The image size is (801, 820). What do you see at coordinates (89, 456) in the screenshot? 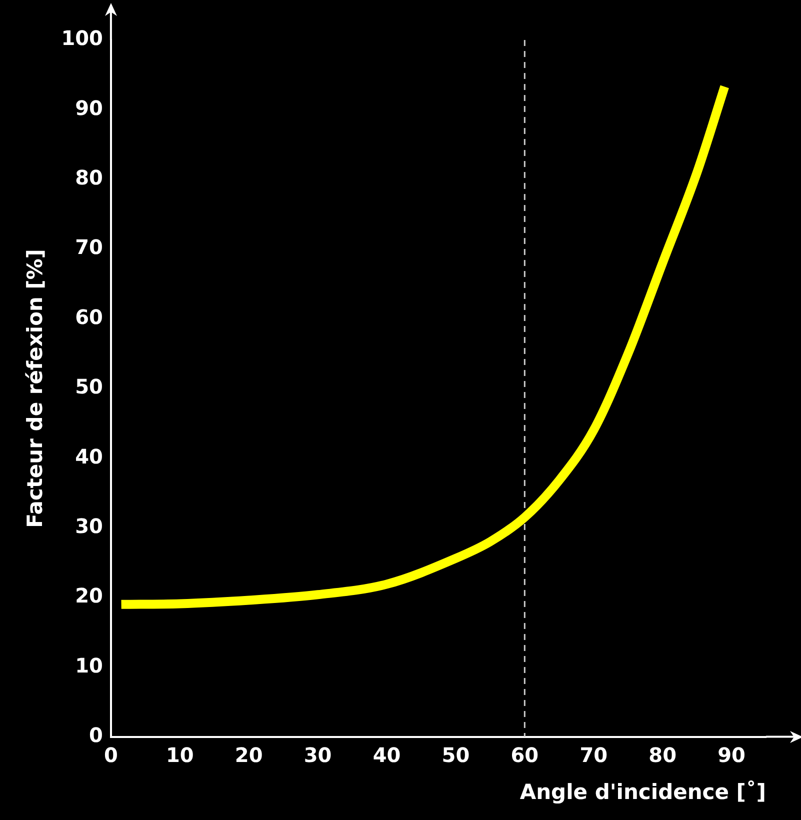
I see `y-tick-label: 40` at bounding box center [89, 456].